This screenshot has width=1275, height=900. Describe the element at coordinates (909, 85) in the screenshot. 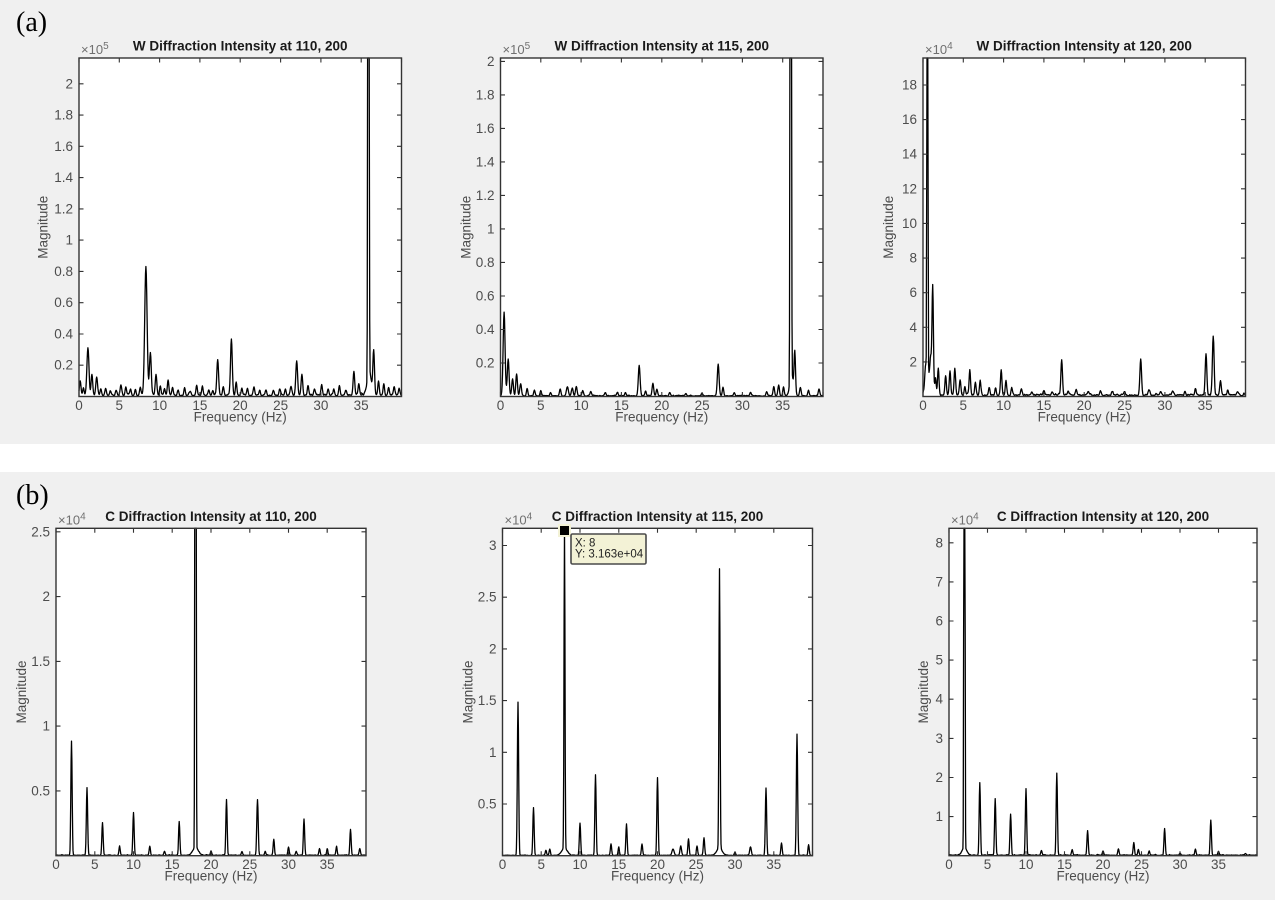

I see `svg-text: 18` at that location.